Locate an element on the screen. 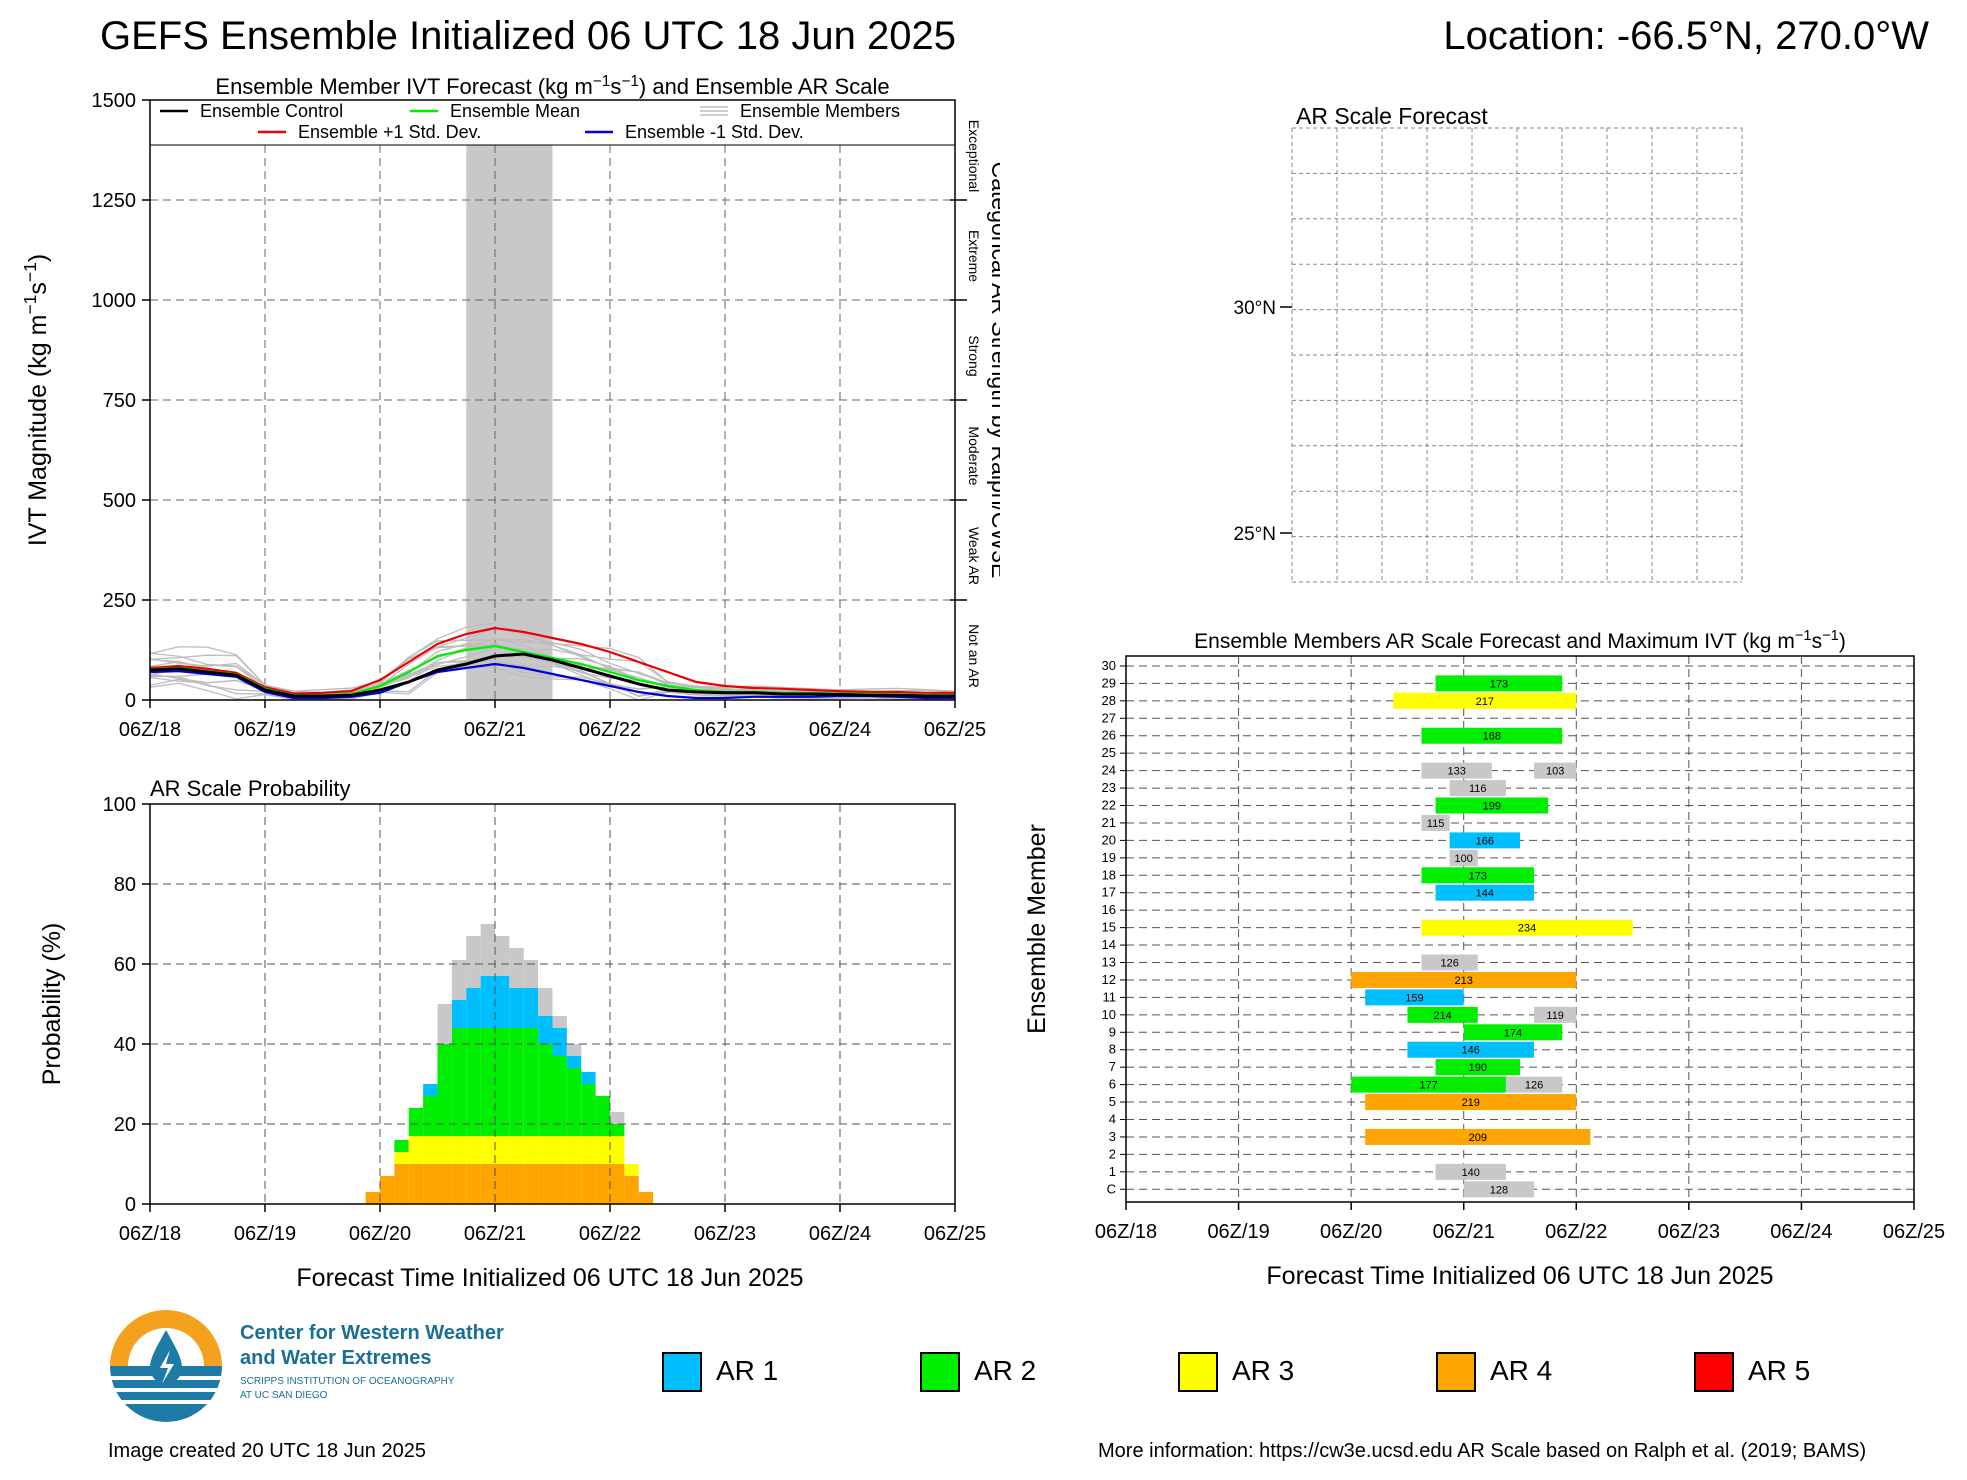 Image resolution: width=1967 pixels, height=1480 pixels. y-tick-label: 500 is located at coordinates (119, 501).